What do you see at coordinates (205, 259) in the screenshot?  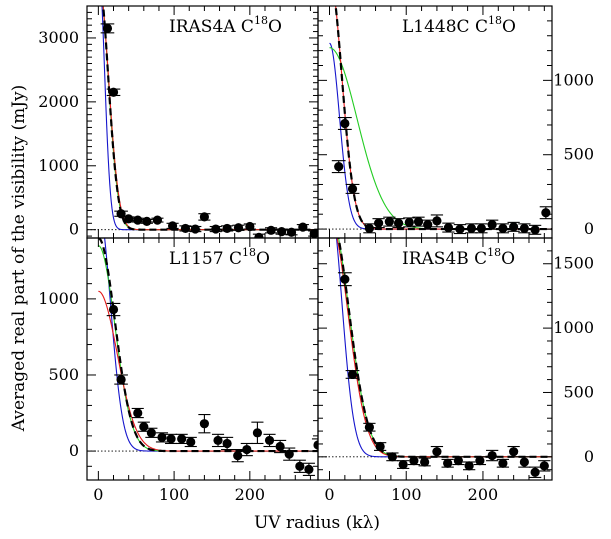 I see `panel-title-name: L1157 C` at bounding box center [205, 259].